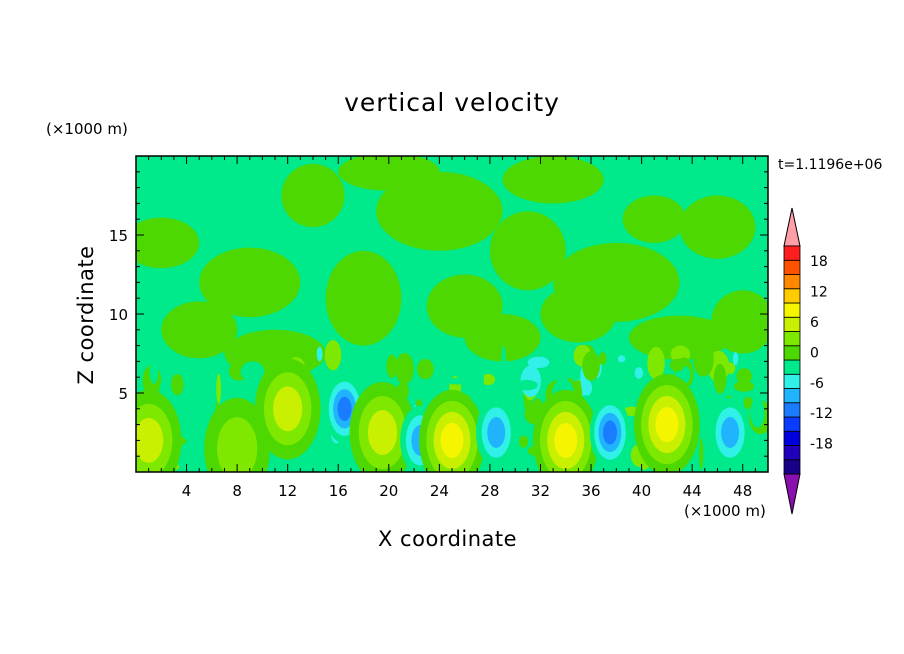 This screenshot has height=654, width=904. I want to click on colorbar-tick-label: -6, so click(817, 384).